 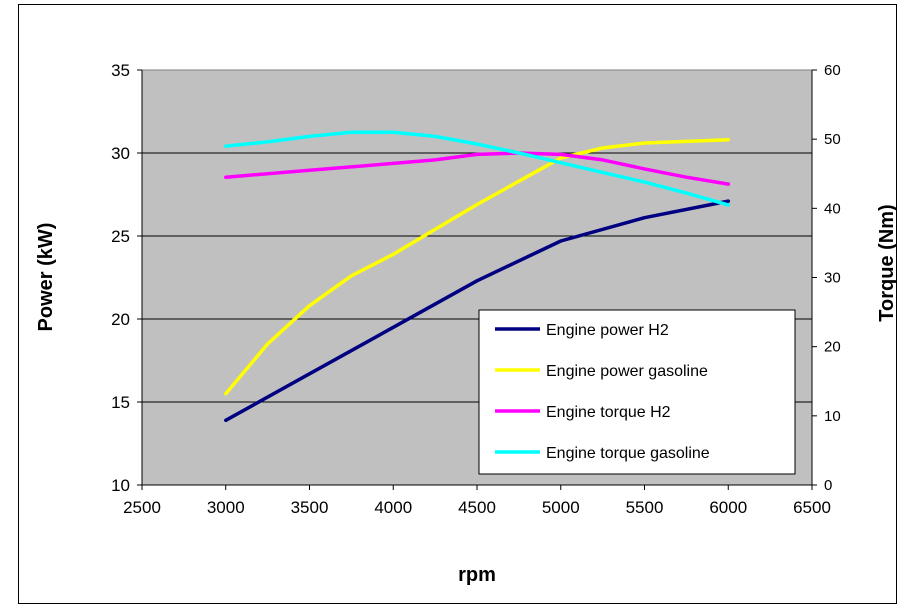 What do you see at coordinates (832, 208) in the screenshot?
I see `y2-tick-label: 40` at bounding box center [832, 208].